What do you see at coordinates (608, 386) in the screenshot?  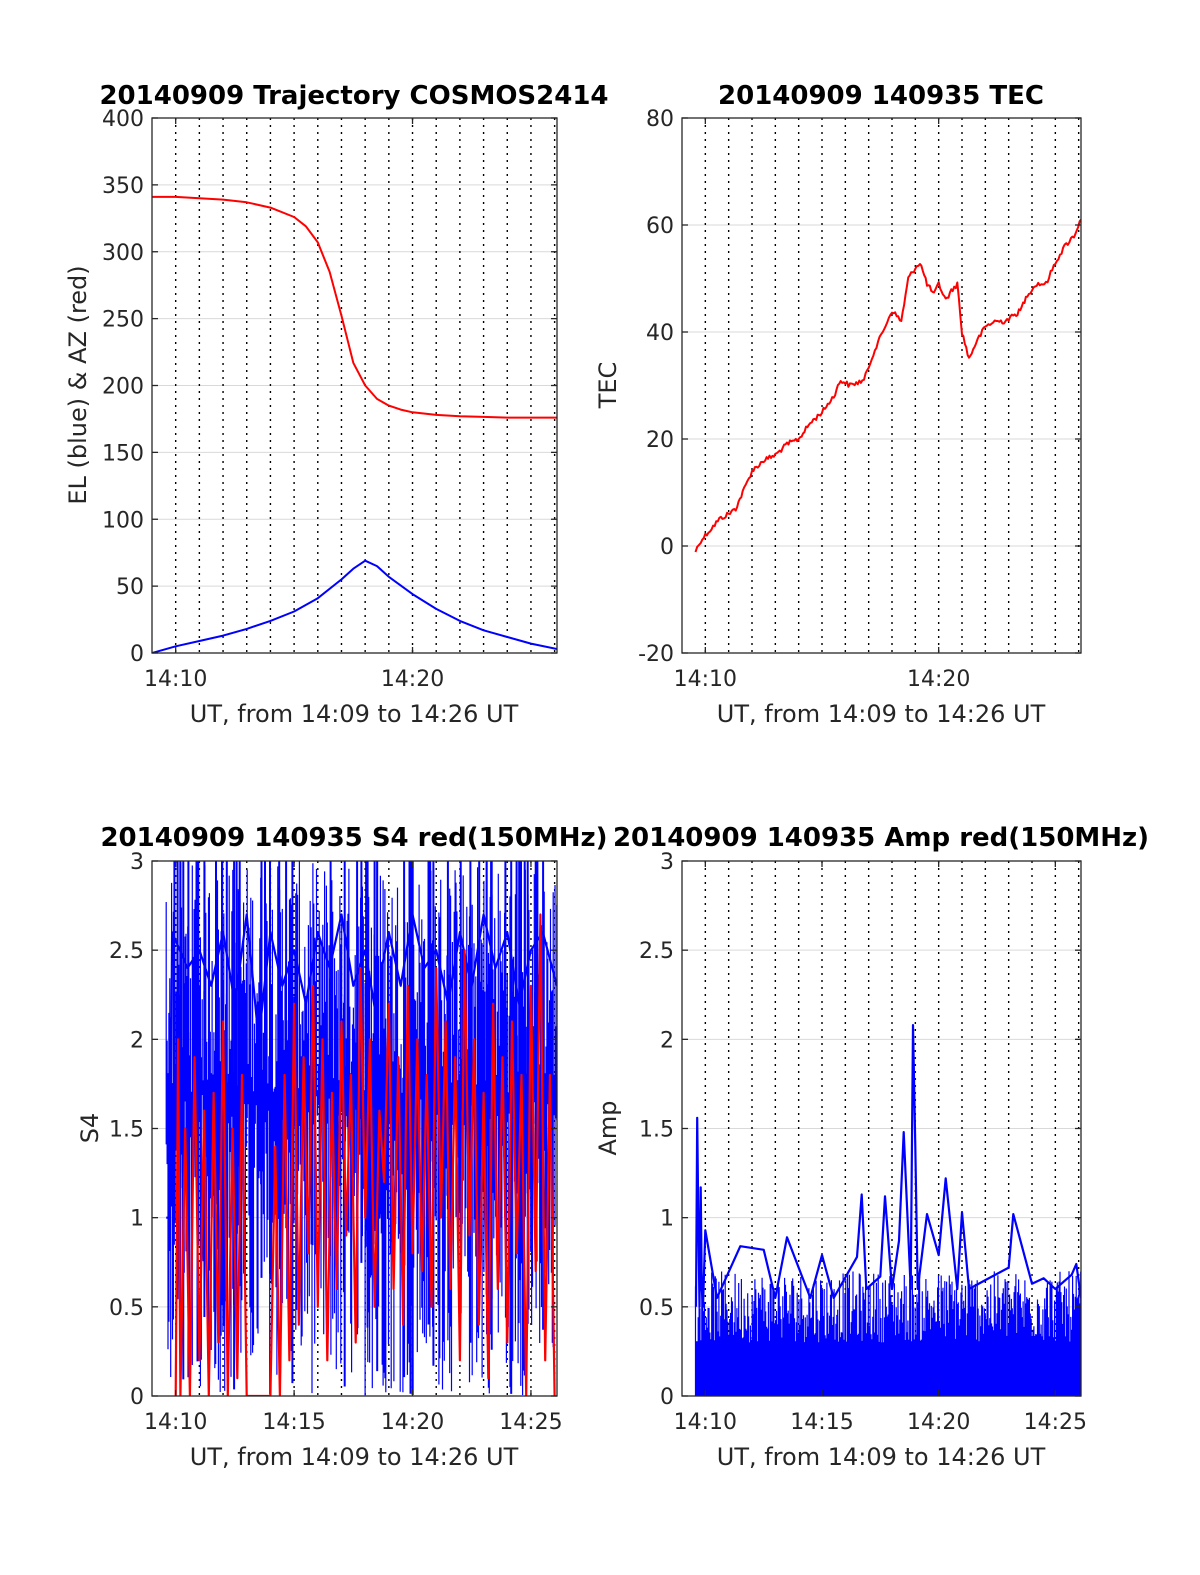 I see `y-axis-label: TEC` at bounding box center [608, 386].